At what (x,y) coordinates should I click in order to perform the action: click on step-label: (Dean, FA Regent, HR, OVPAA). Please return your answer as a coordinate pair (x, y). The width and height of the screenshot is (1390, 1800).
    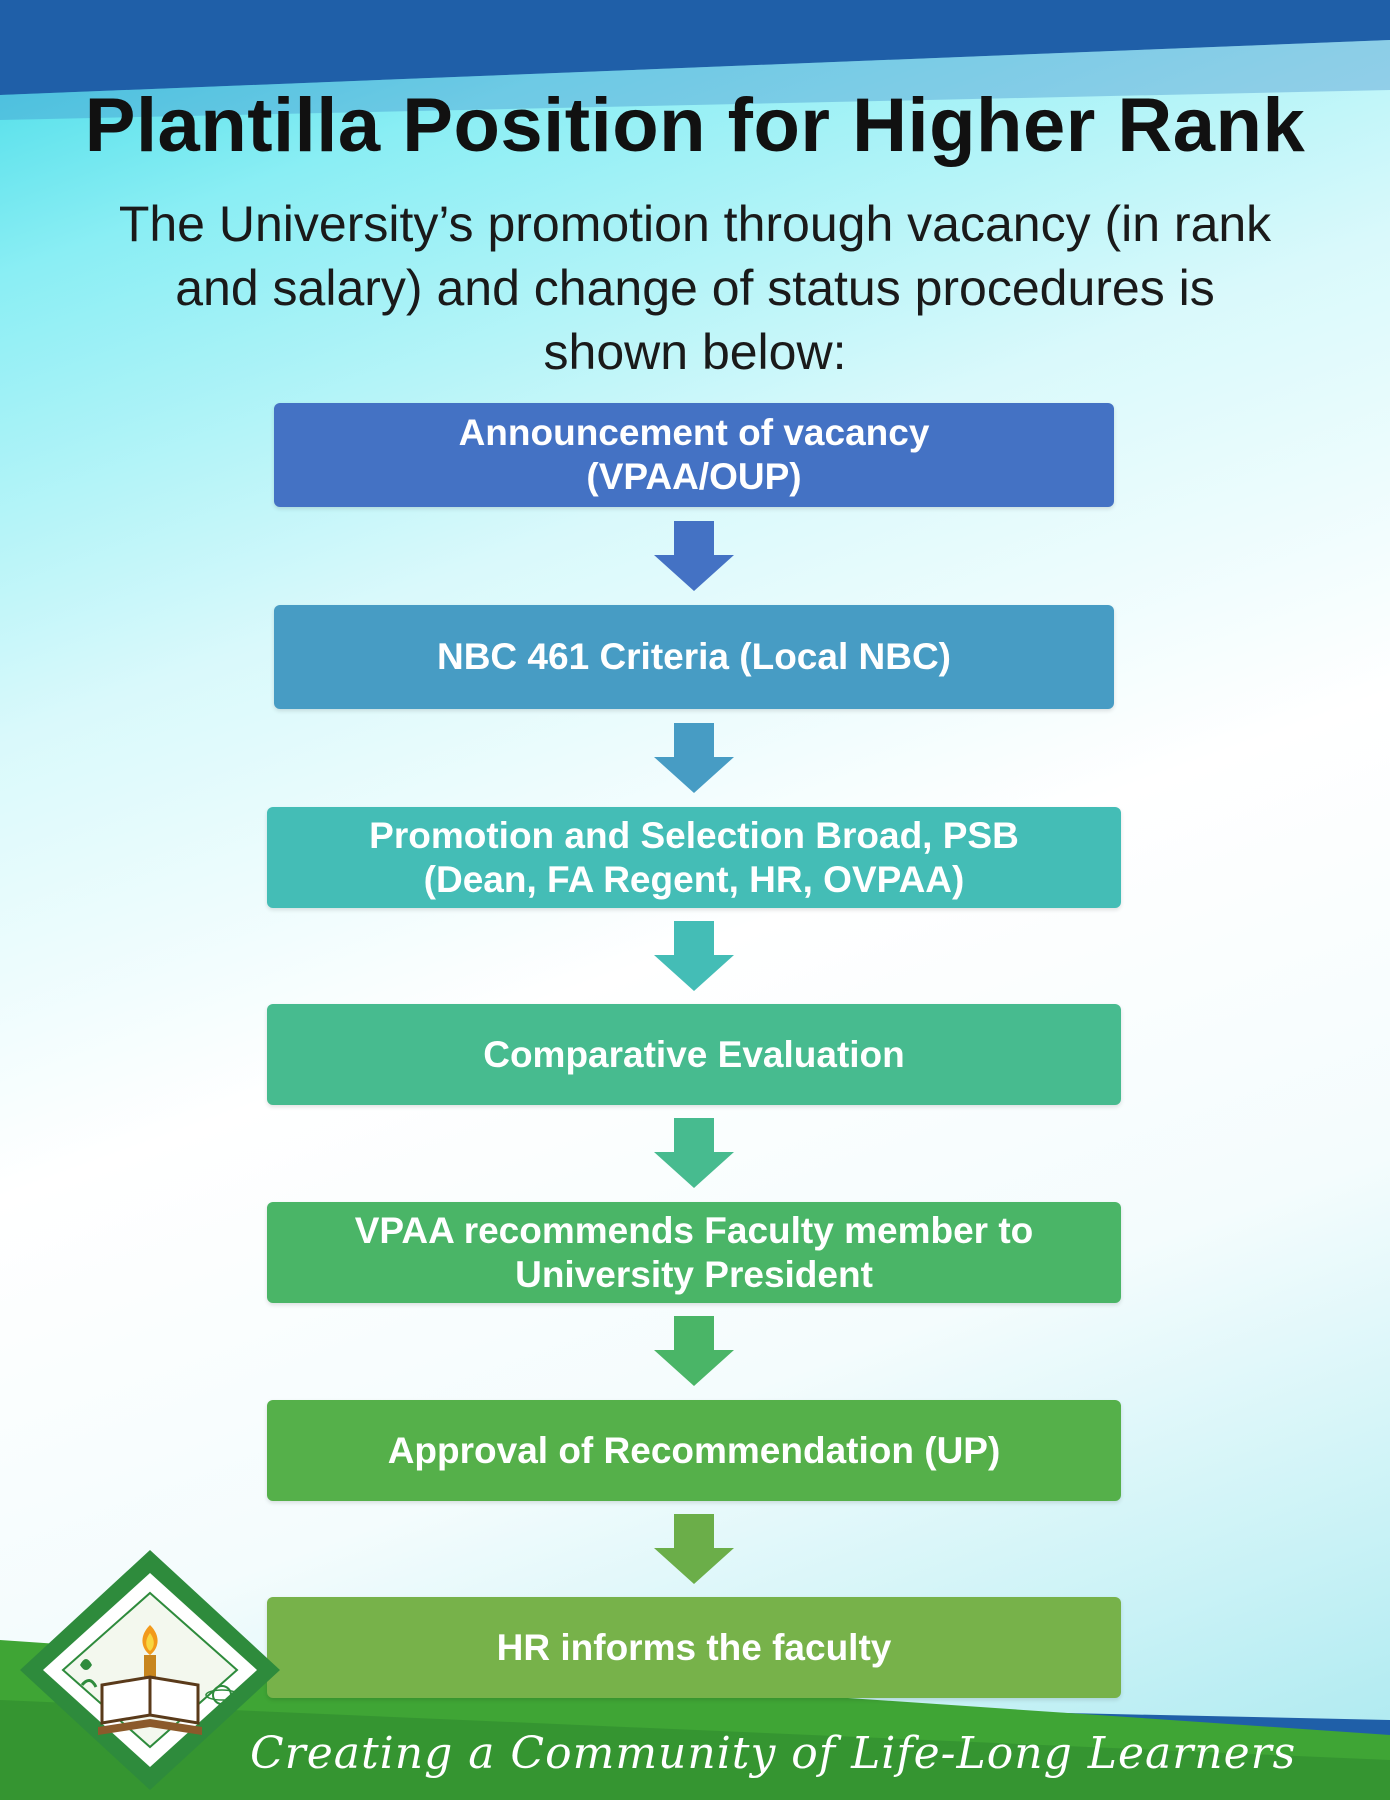
    Looking at the image, I should click on (694, 879).